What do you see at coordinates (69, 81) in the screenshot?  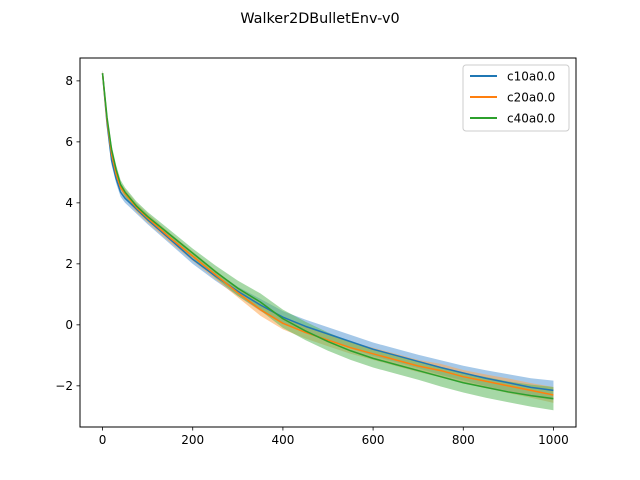 I see `y-tick-label: 8` at bounding box center [69, 81].